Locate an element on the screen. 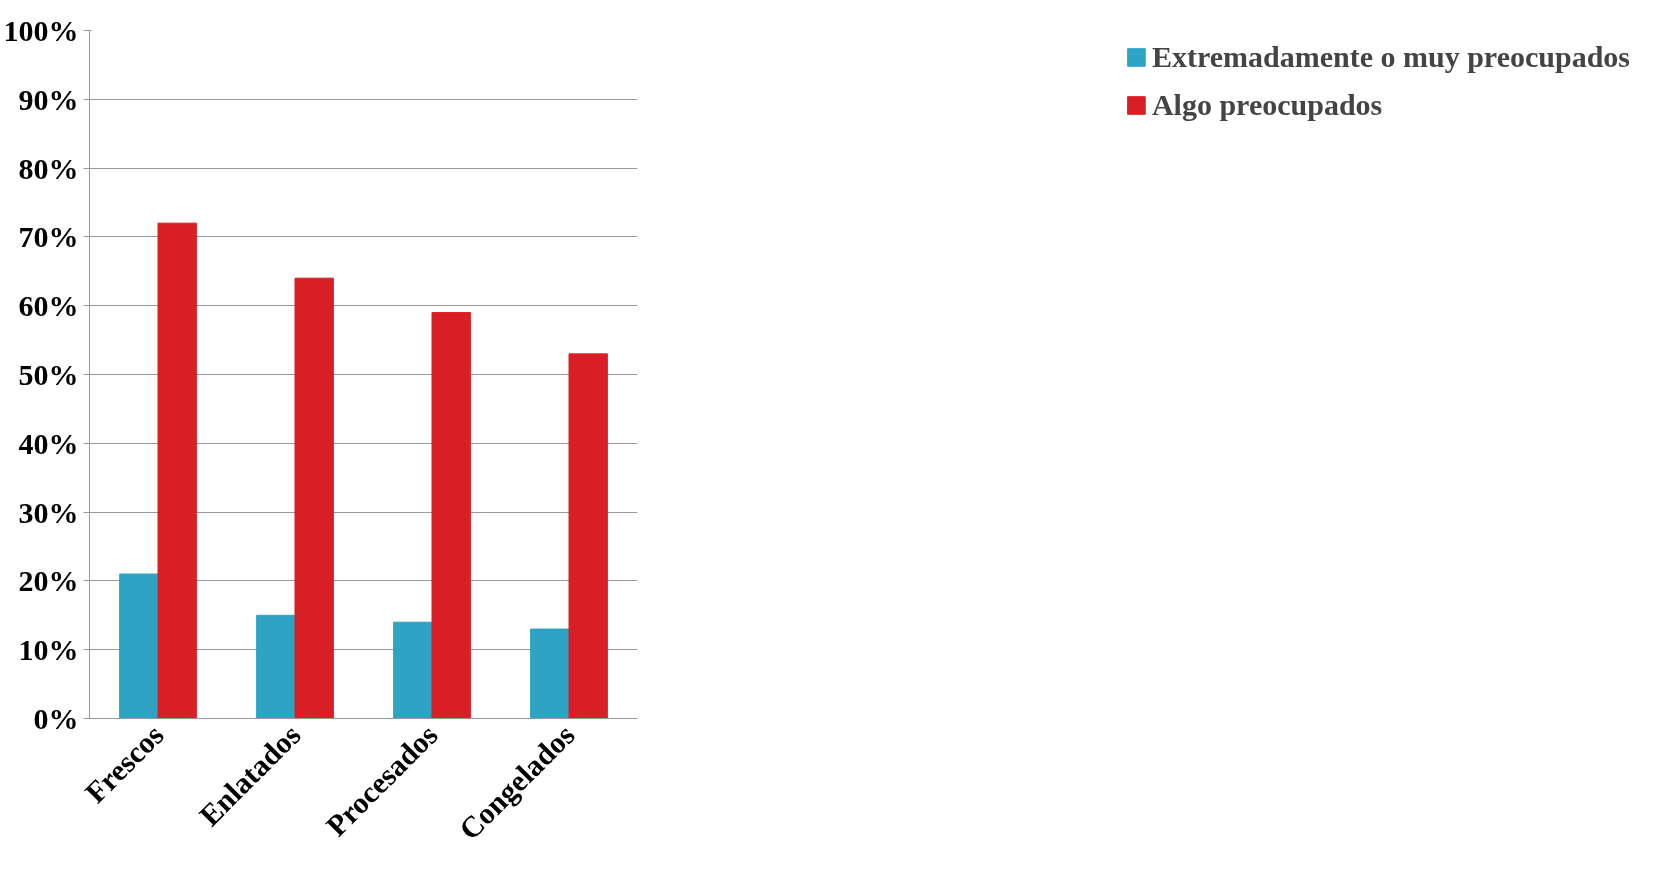 The image size is (1662, 882). y-tick-label: 50% is located at coordinates (48, 374).